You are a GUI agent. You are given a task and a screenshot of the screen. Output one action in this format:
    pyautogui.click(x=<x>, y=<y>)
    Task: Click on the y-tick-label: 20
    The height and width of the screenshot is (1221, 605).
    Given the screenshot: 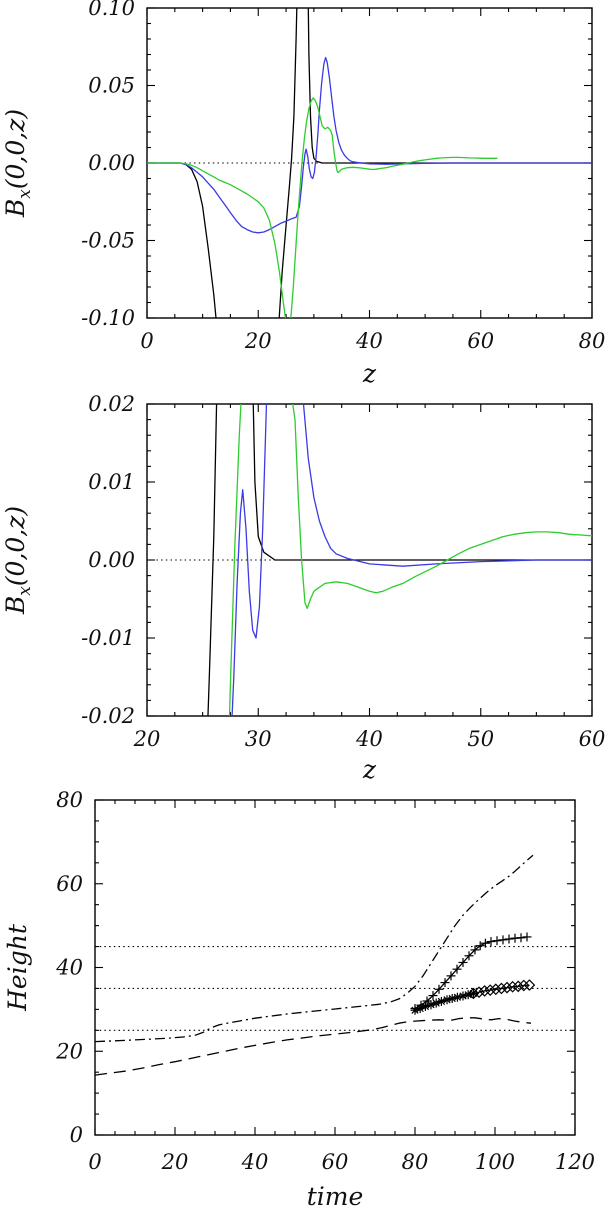 What is the action you would take?
    pyautogui.click(x=69, y=1051)
    